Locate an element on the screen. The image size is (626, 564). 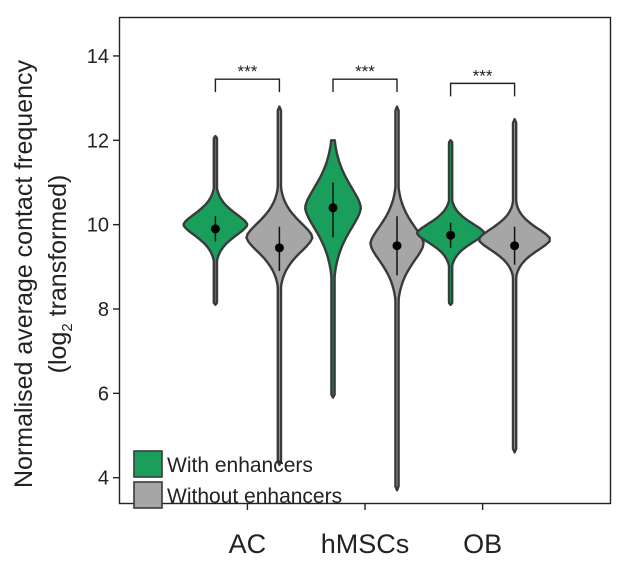
y-tick-label: 10 is located at coordinates (98, 226).